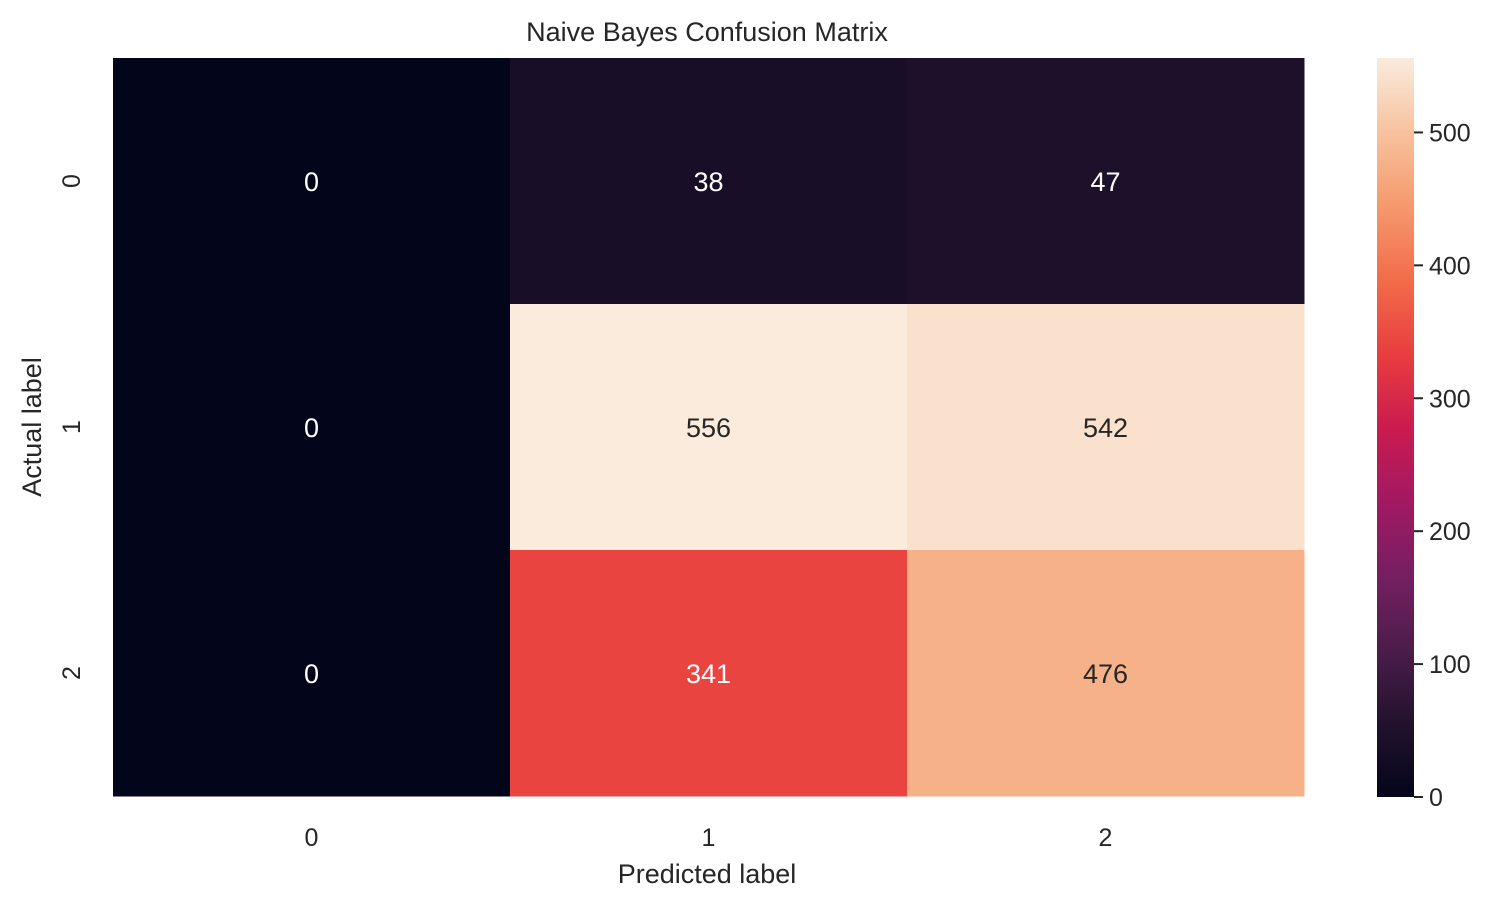 The width and height of the screenshot is (1507, 914). I want to click on x-axis-label: Predicted label, so click(707, 874).